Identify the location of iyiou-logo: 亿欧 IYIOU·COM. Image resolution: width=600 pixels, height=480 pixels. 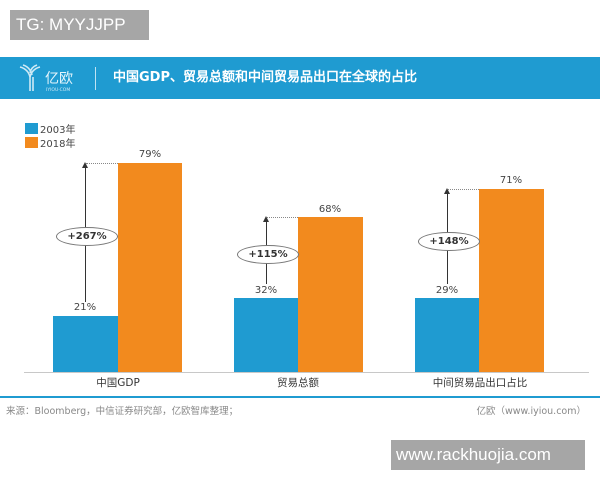
(54, 78).